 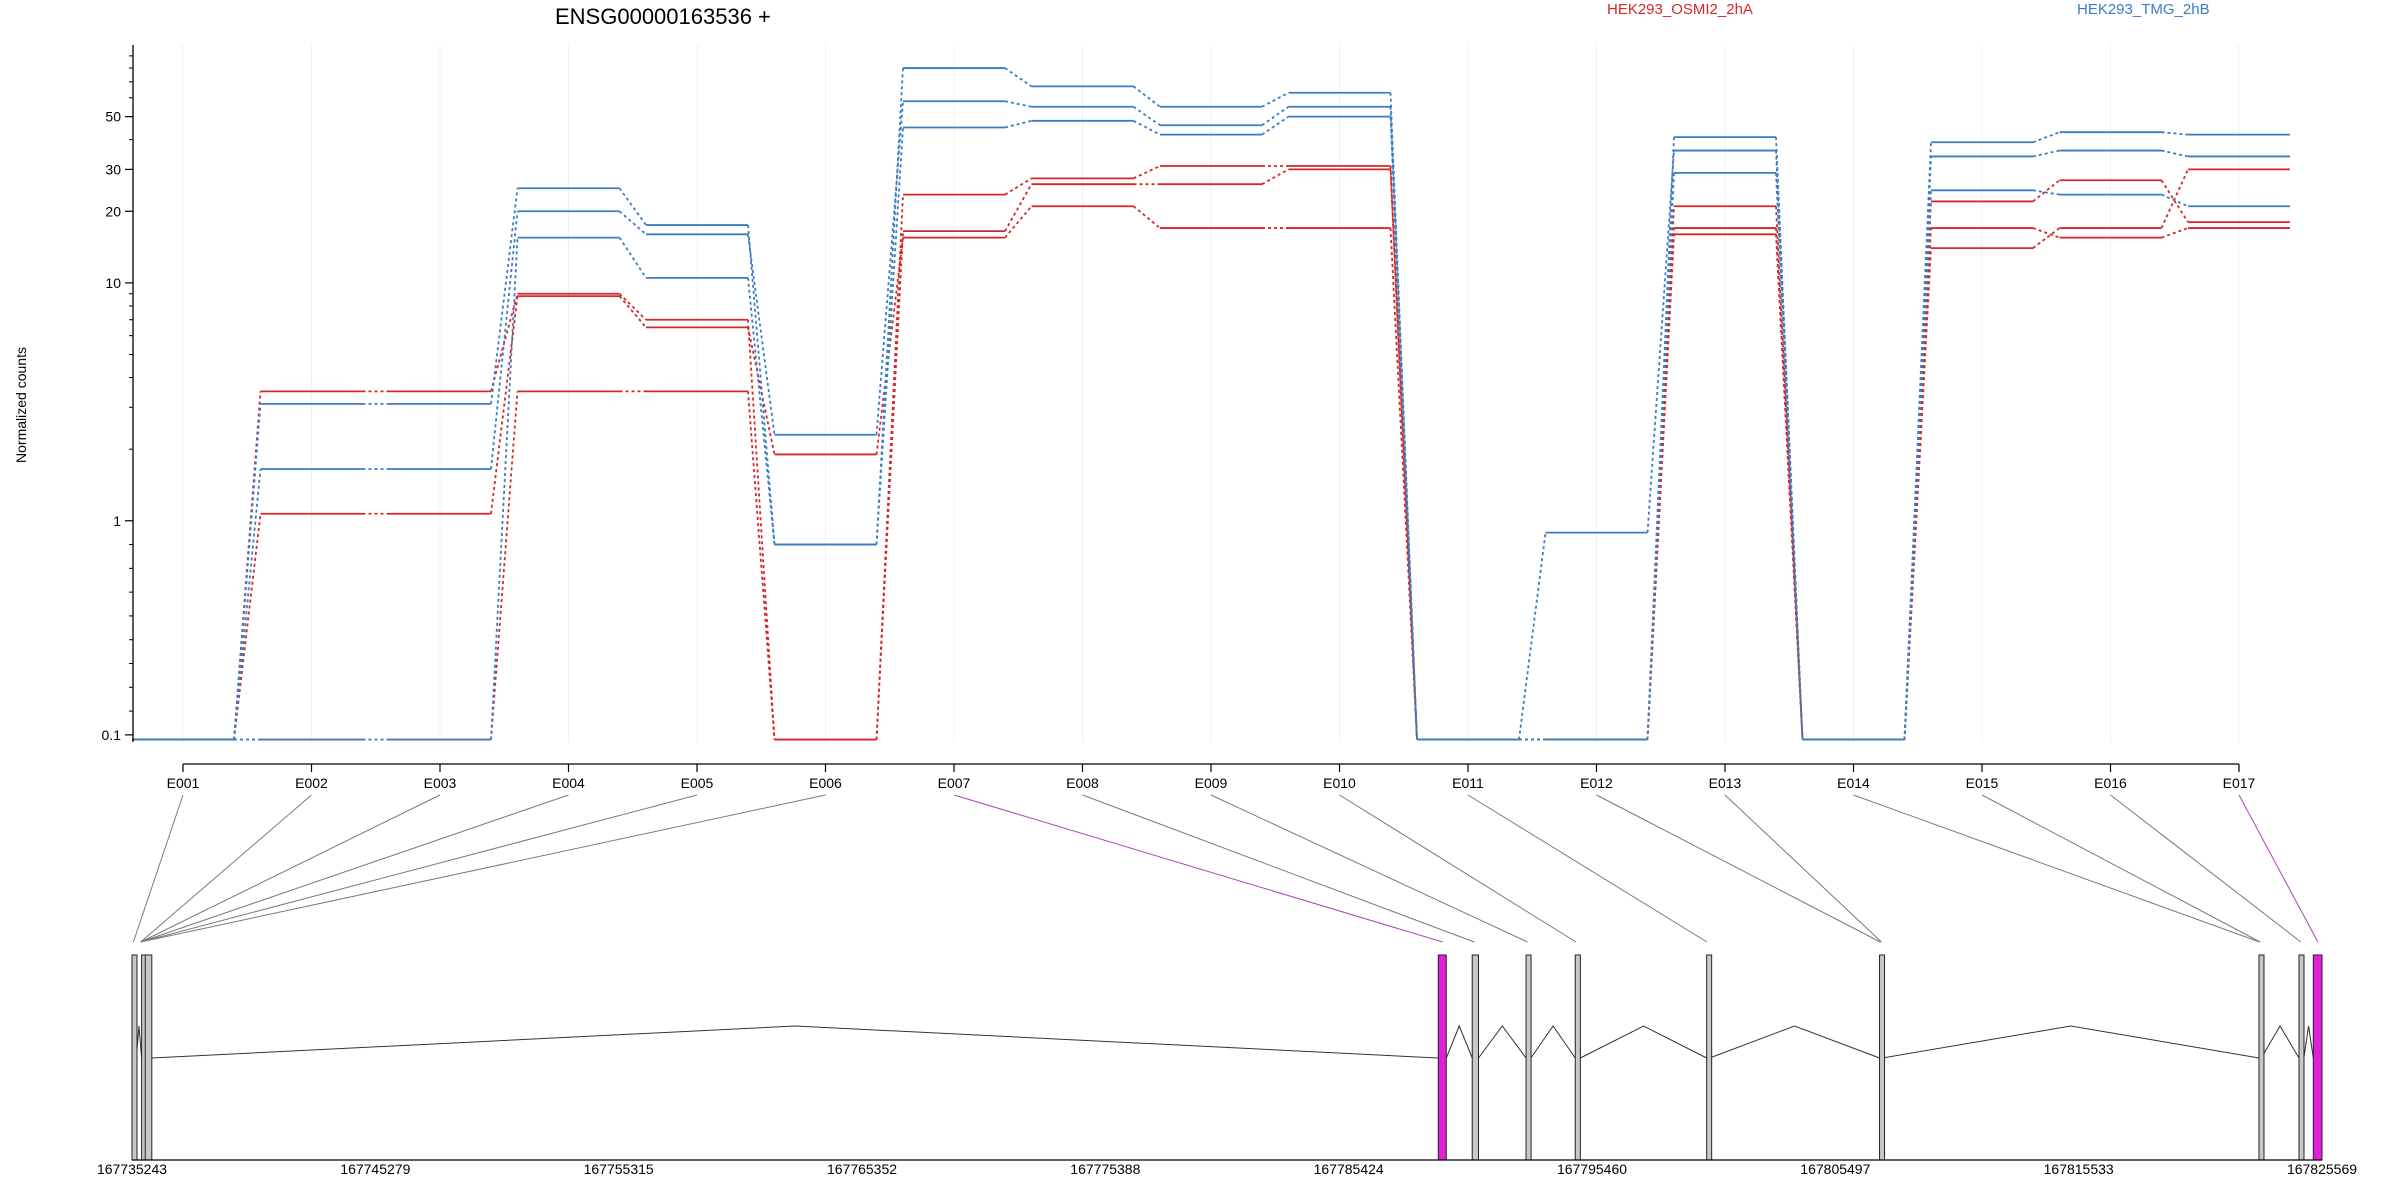 I want to click on y-tick-label: 1, so click(x=117, y=521).